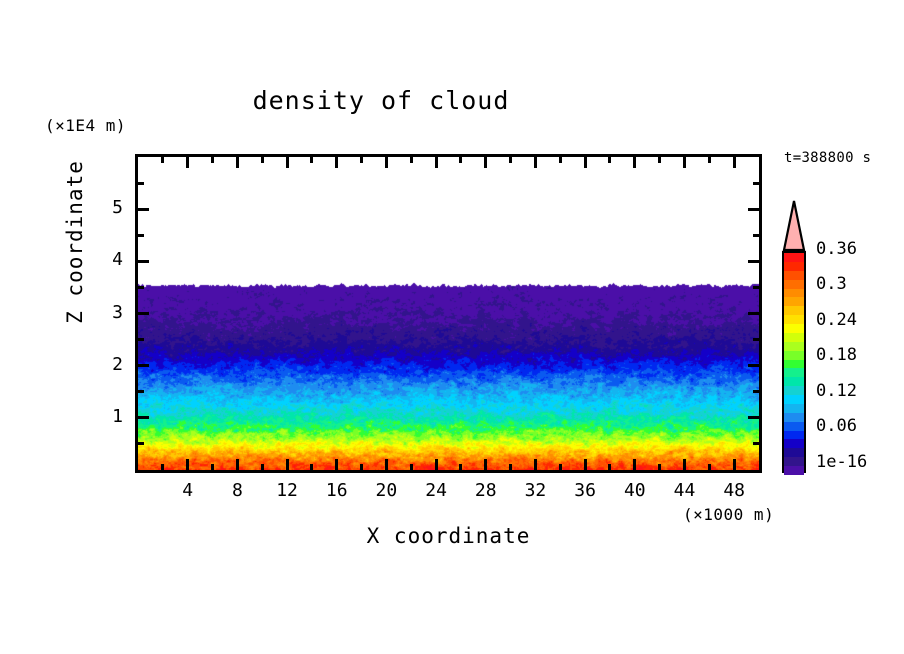 This screenshot has width=904, height=654. What do you see at coordinates (836, 390) in the screenshot?
I see `colorbar-tick-label: 0.12` at bounding box center [836, 390].